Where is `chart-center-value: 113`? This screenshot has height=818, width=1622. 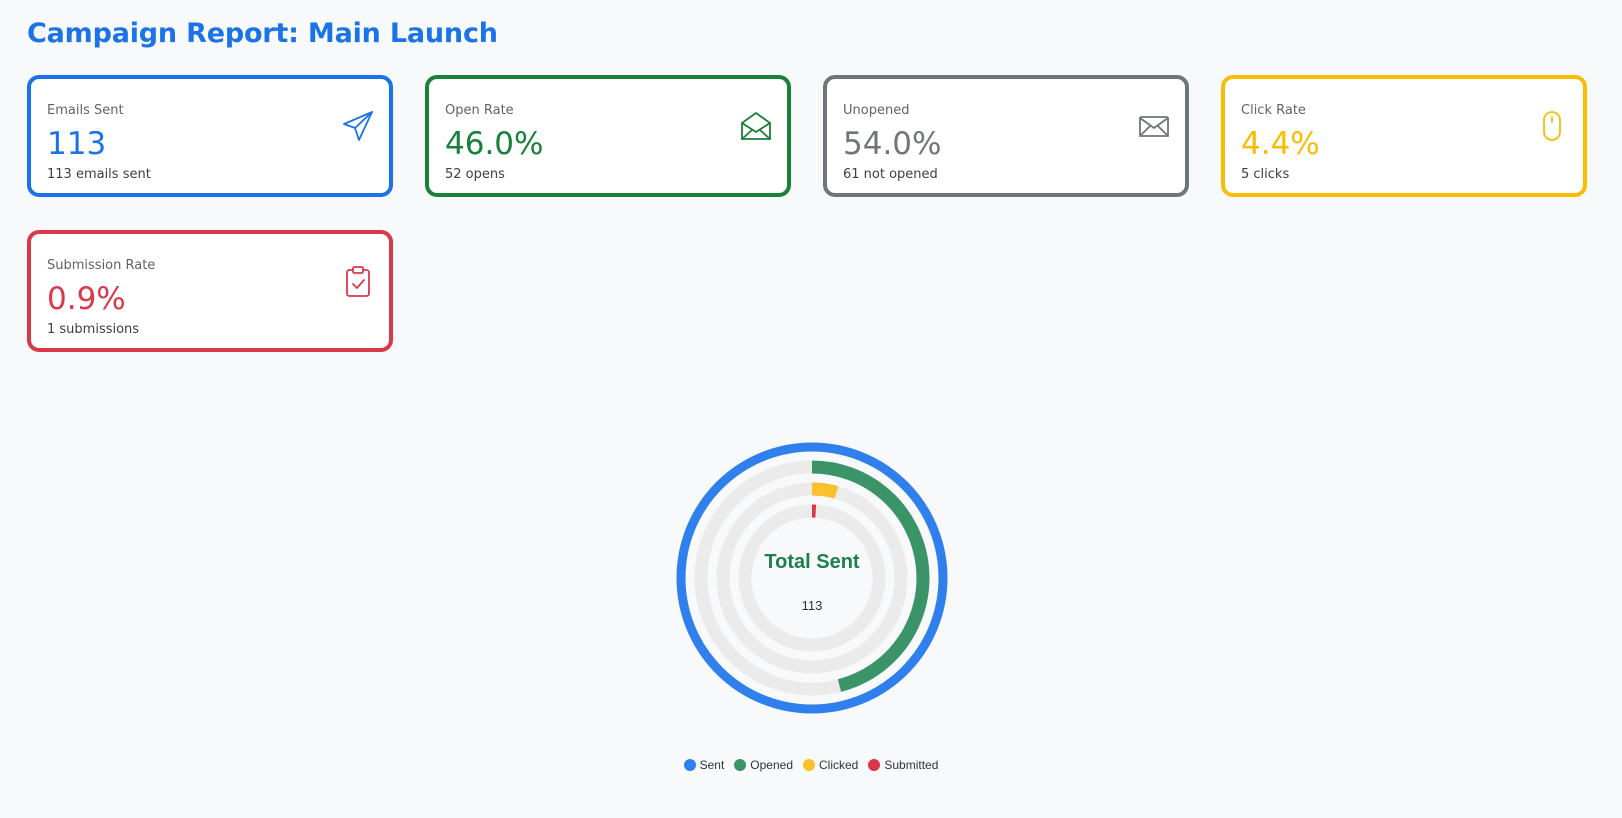
chart-center-value: 113 is located at coordinates (812, 605).